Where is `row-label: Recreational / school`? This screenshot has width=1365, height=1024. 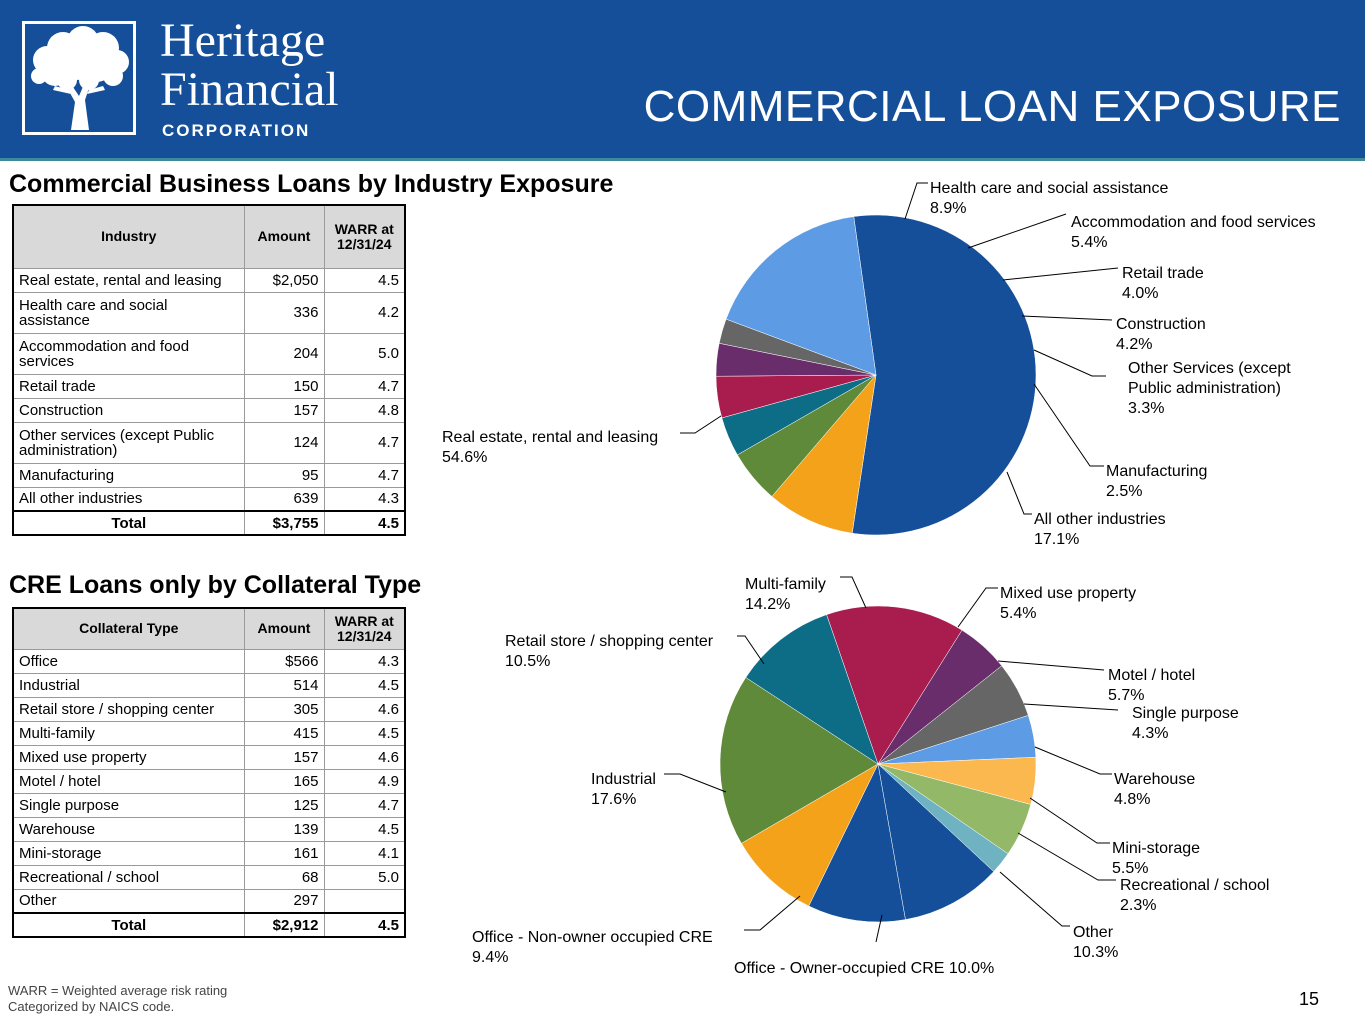 row-label: Recreational / school is located at coordinates (128, 877).